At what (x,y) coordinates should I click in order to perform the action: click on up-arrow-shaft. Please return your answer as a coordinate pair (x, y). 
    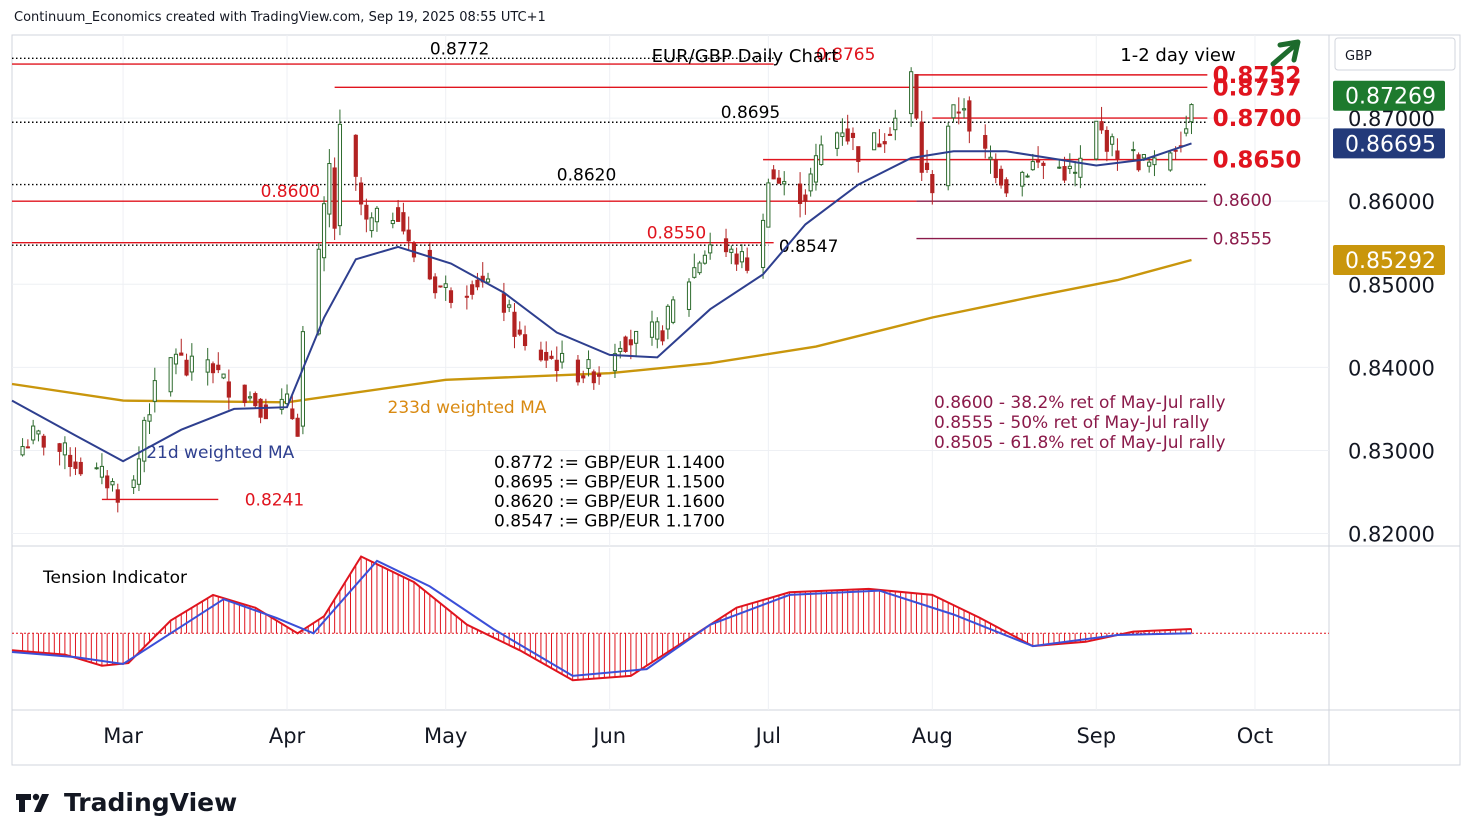
    Looking at the image, I should click on (1283, 55).